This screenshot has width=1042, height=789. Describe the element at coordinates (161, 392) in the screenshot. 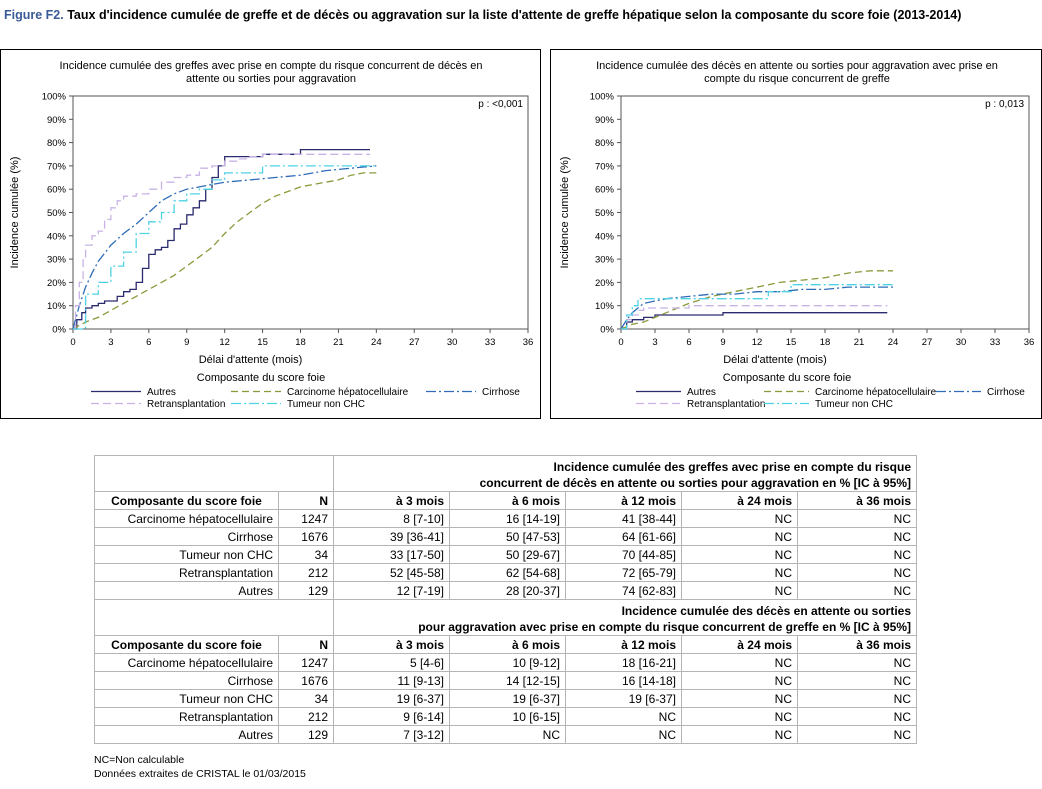

I see `legend-label: Autres` at that location.